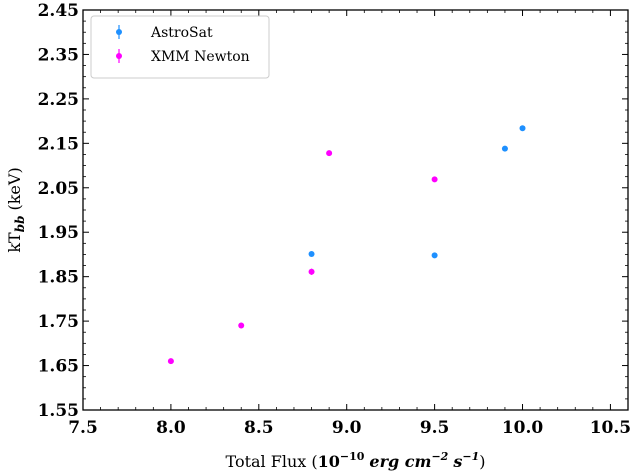 The height and width of the screenshot is (475, 635). What do you see at coordinates (610, 428) in the screenshot?
I see `x-tick-label: 10.5` at bounding box center [610, 428].